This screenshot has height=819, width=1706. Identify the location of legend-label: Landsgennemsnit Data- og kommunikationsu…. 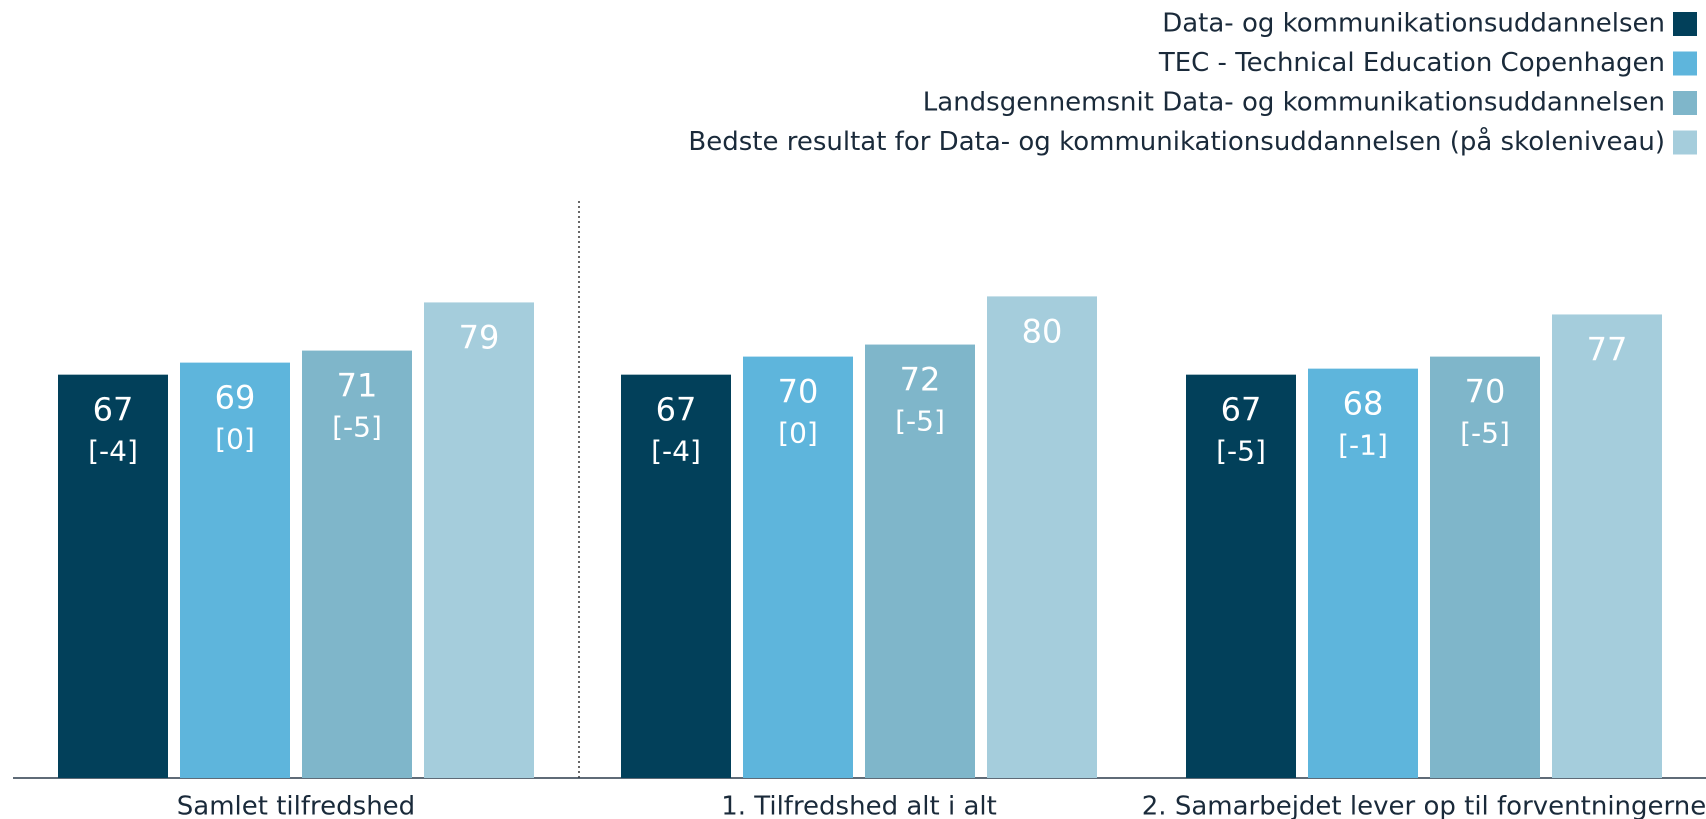
(1294, 103).